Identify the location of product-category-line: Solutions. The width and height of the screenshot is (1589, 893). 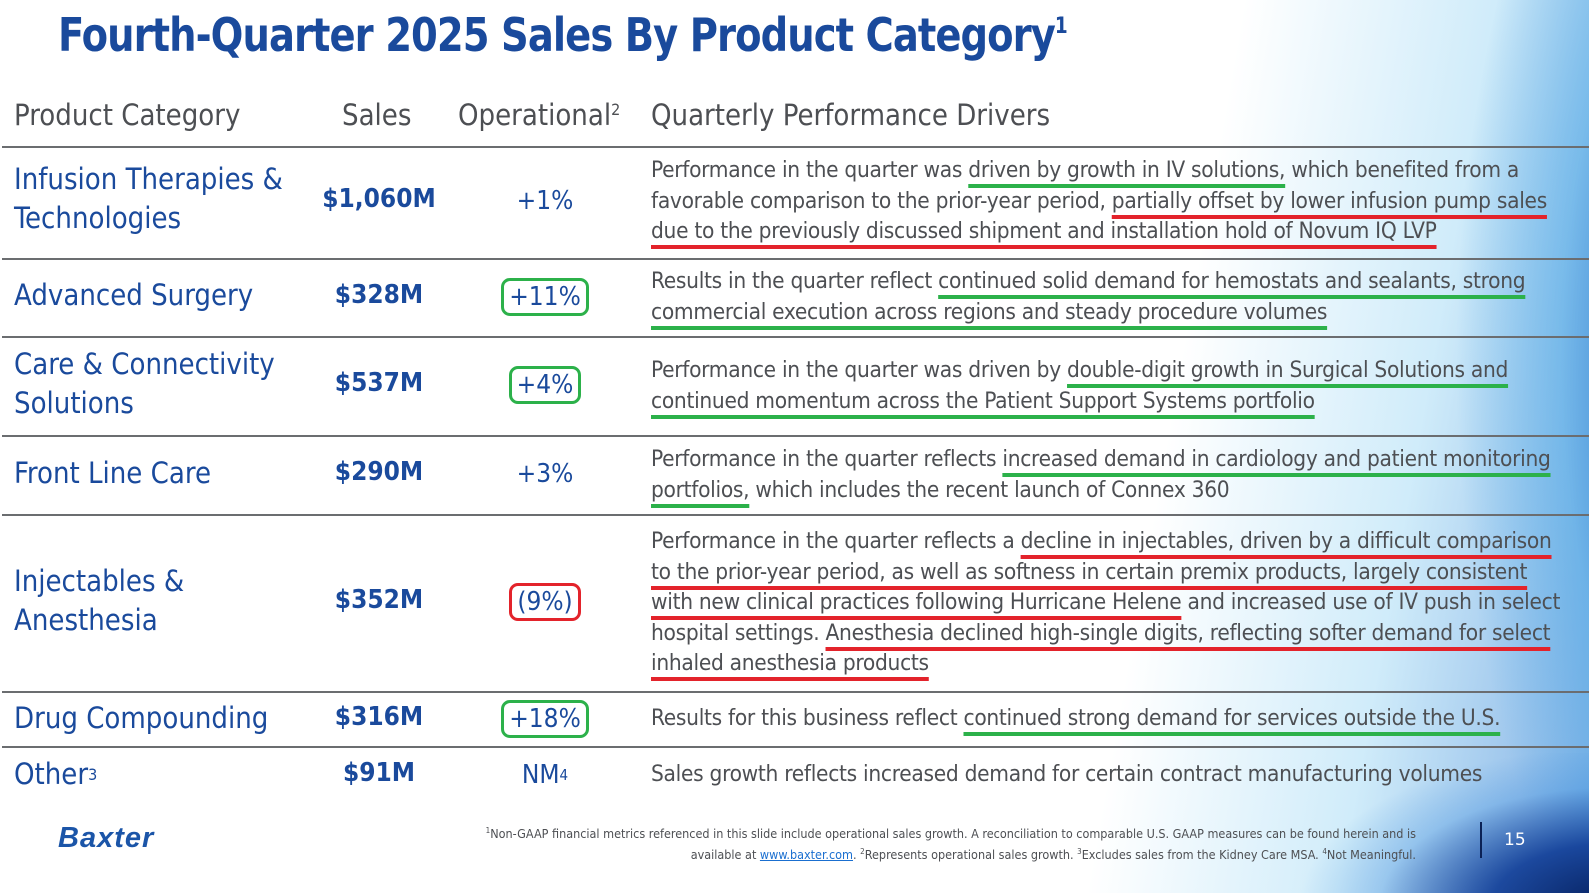
(74, 403).